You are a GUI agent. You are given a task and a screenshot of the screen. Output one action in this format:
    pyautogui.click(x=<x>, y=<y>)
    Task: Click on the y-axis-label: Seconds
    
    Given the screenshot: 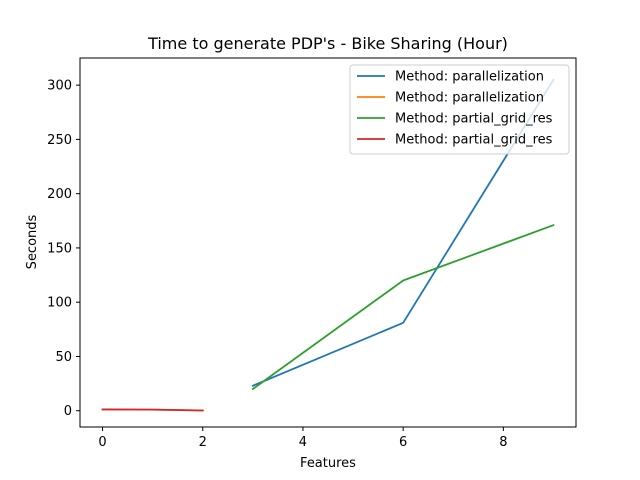 What is the action you would take?
    pyautogui.click(x=32, y=241)
    